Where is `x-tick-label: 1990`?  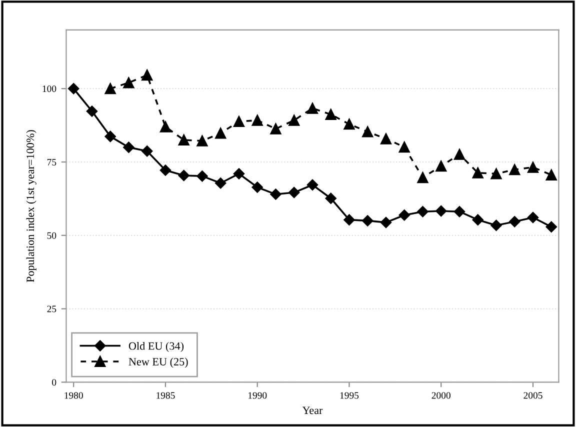
x-tick-label: 1990 is located at coordinates (257, 395).